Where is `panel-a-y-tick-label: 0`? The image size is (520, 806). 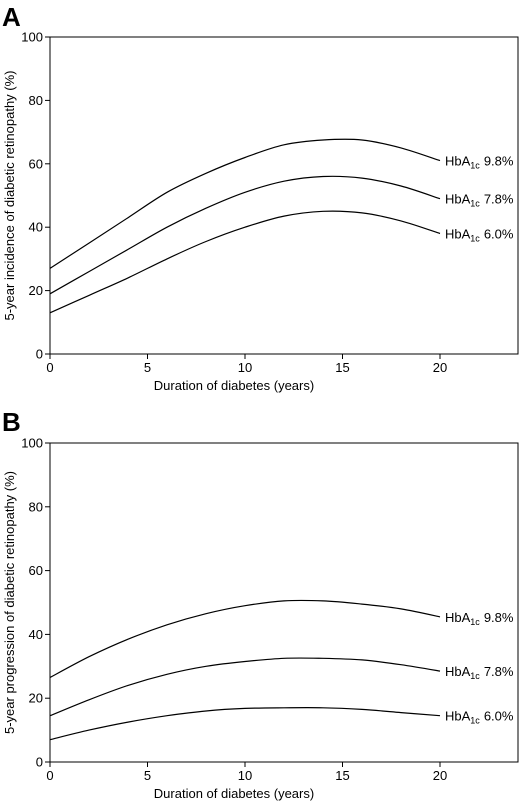
panel-a-y-tick-label: 0 is located at coordinates (39, 354).